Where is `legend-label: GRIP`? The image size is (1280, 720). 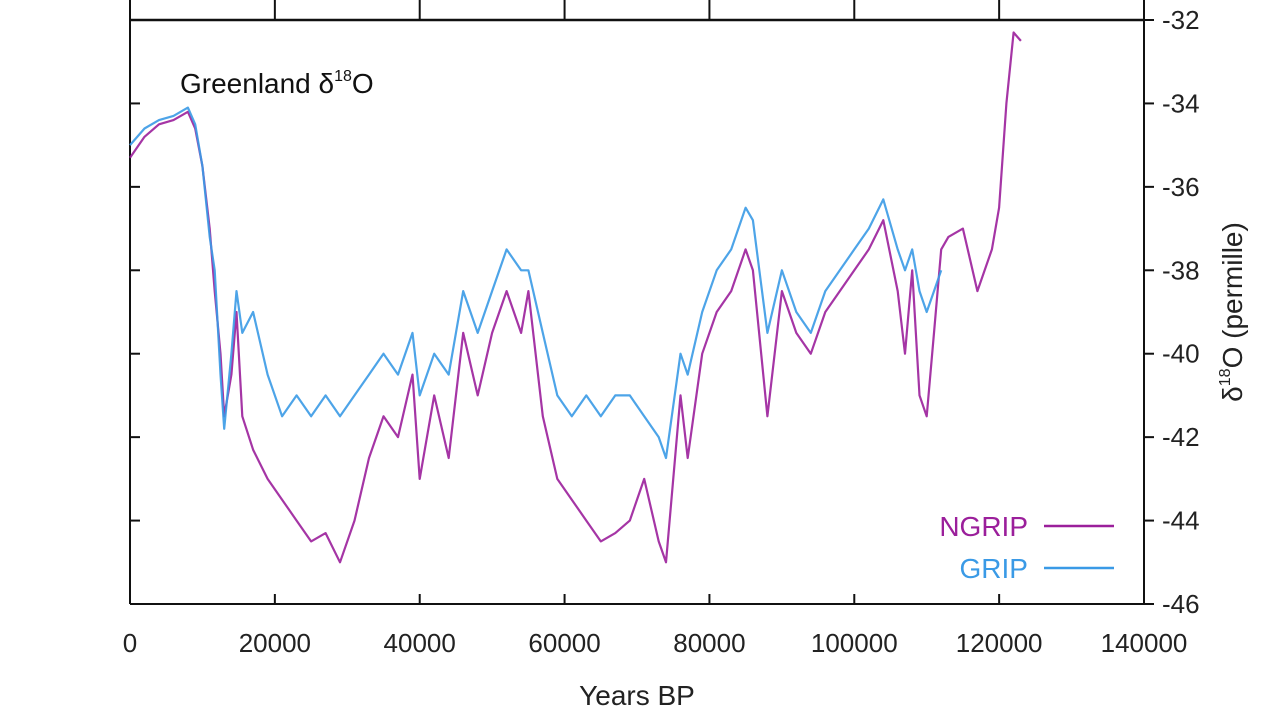 legend-label: GRIP is located at coordinates (994, 568).